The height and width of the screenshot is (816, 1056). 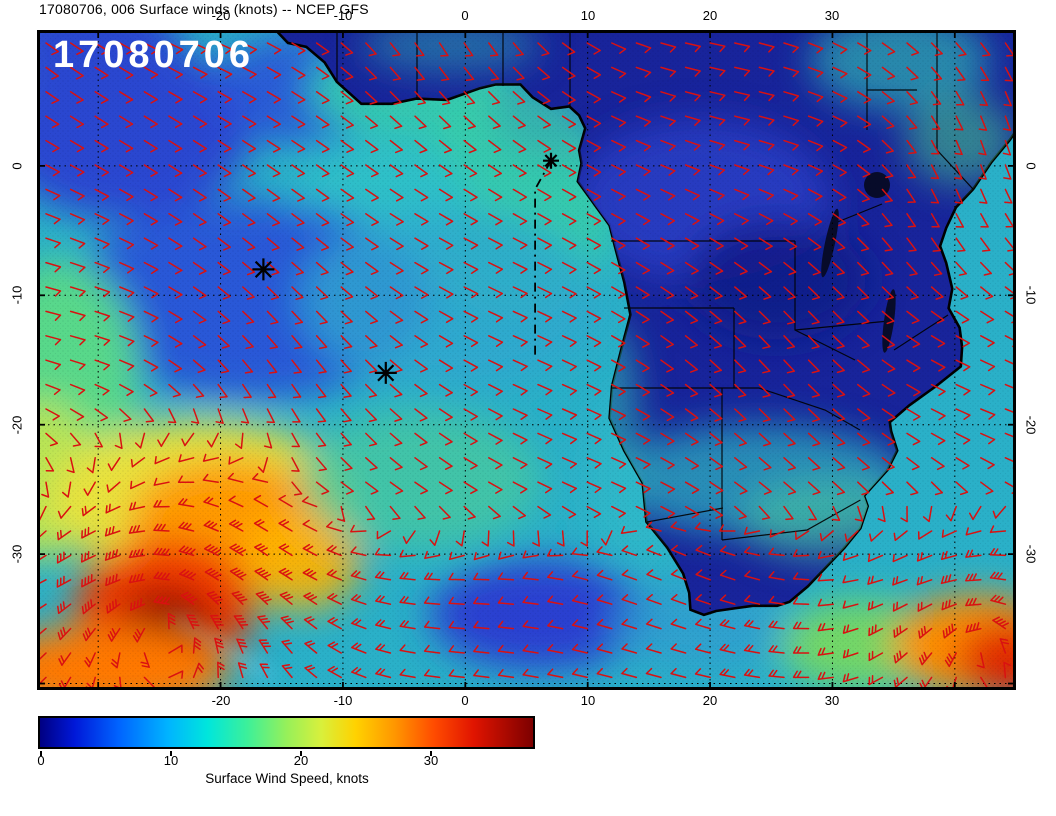 I want to click on station-markers, so click(x=405, y=268).